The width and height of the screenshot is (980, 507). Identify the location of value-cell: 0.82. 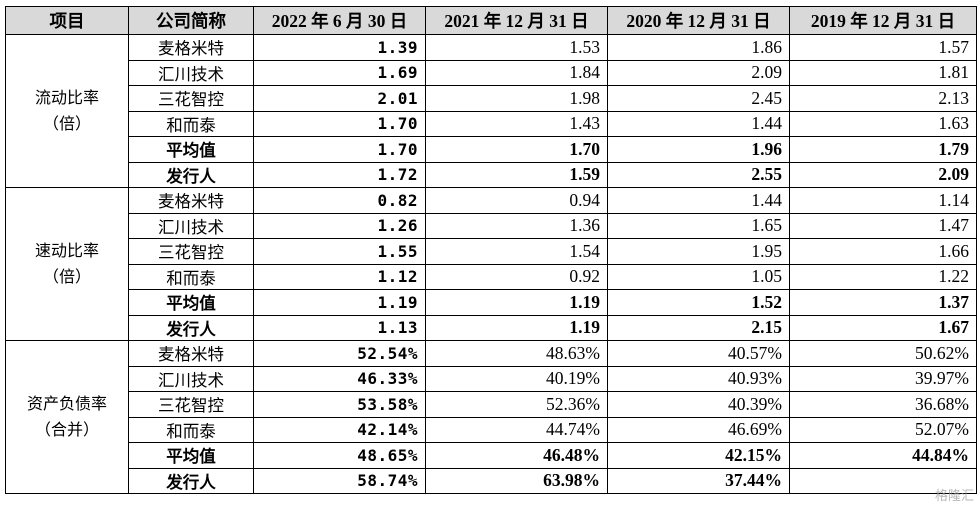
(339, 200).